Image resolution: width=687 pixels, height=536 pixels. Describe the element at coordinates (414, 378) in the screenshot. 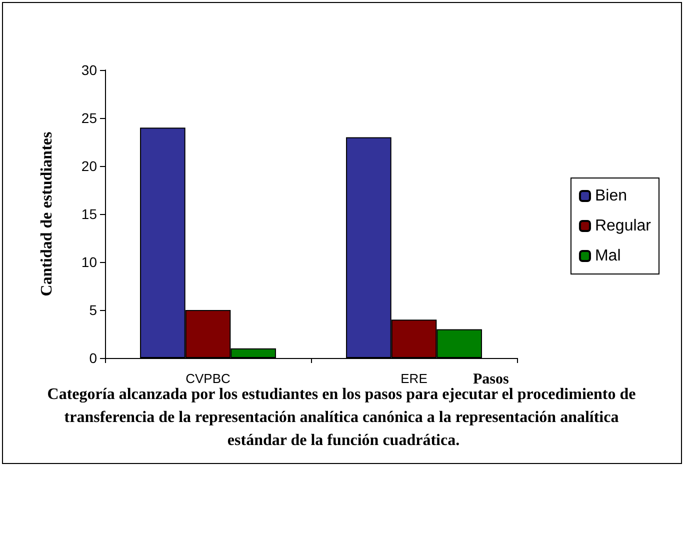

I see `x-tick-label: ERE` at that location.